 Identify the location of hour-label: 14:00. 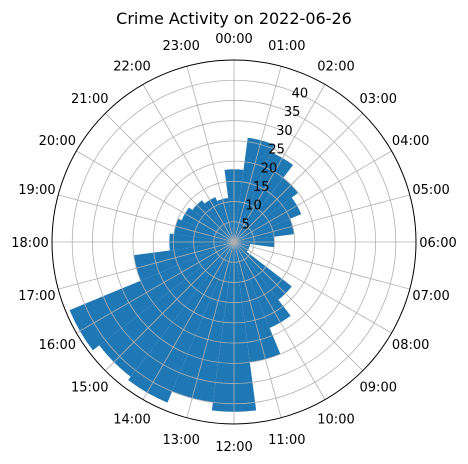
(131, 420).